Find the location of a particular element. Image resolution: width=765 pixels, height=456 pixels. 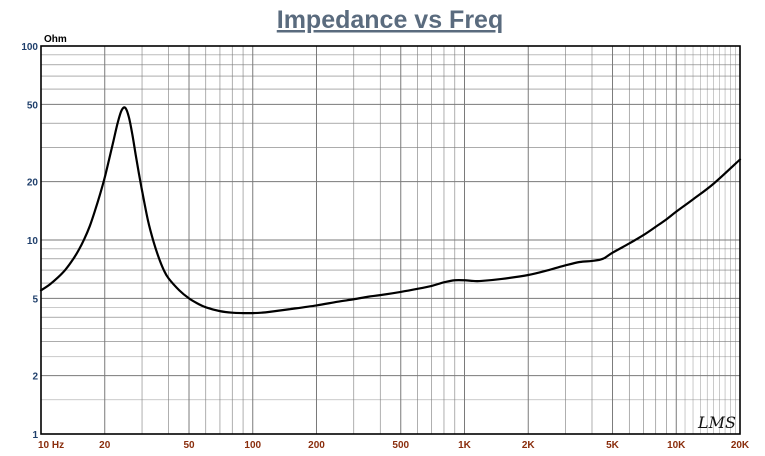

y-axis-unit-label: Ohm is located at coordinates (55, 39).